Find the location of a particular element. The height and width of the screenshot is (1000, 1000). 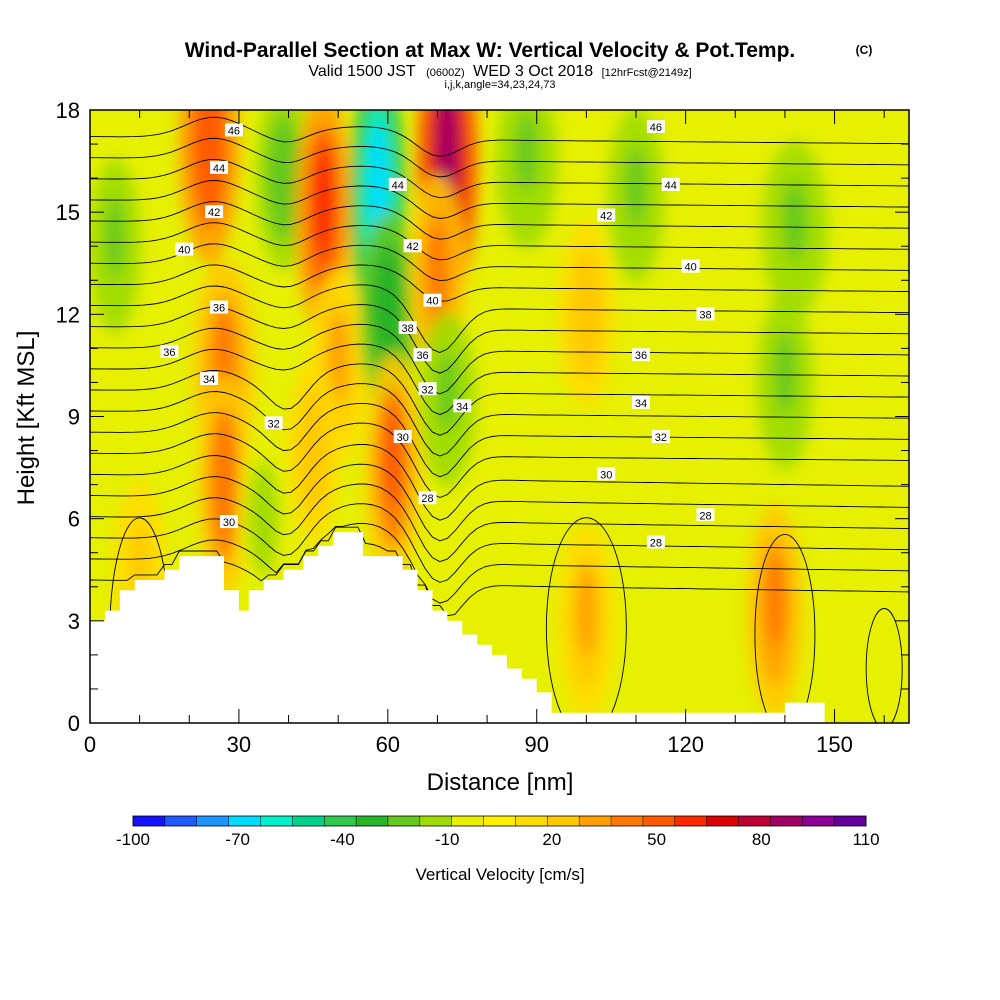

contour-label-text: 46 is located at coordinates (656, 128).